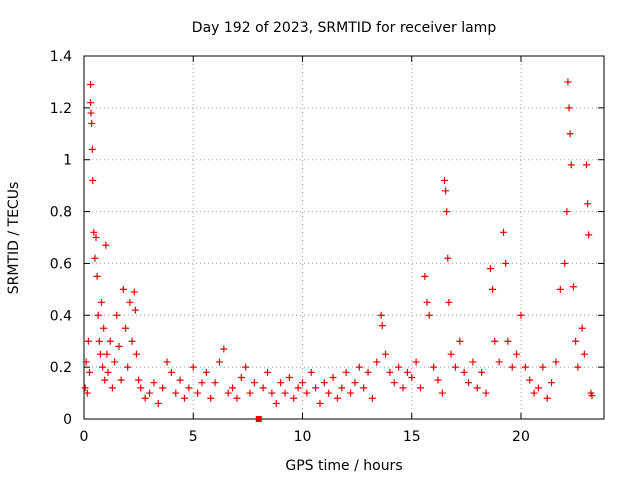 This screenshot has width=640, height=480. I want to click on x-tick-label: 20, so click(521, 437).